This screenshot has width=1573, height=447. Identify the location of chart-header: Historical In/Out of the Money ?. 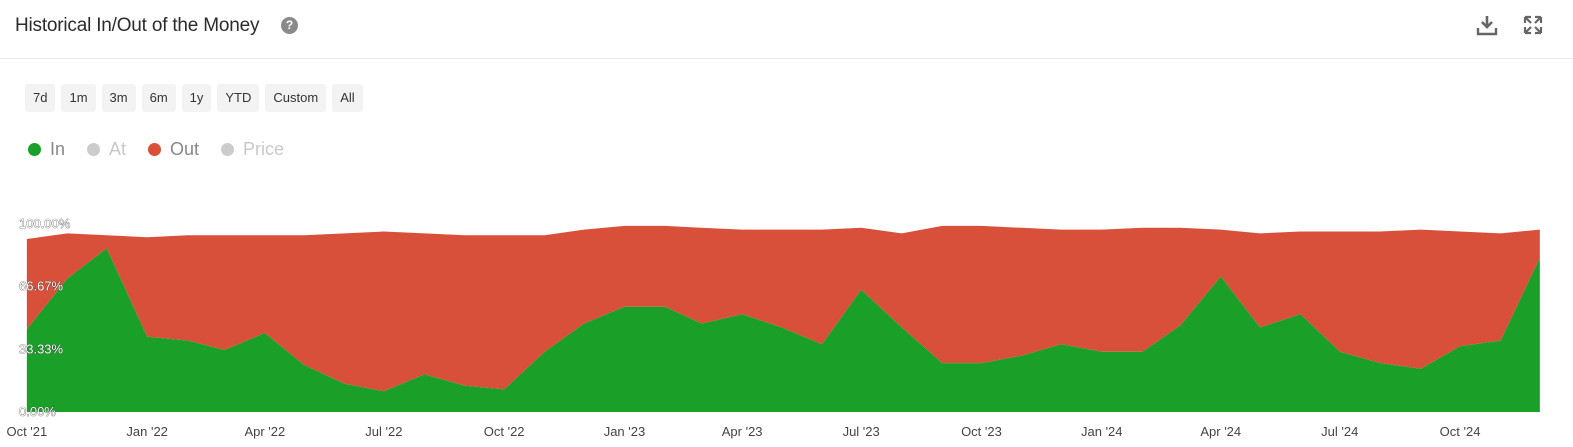
(786, 29).